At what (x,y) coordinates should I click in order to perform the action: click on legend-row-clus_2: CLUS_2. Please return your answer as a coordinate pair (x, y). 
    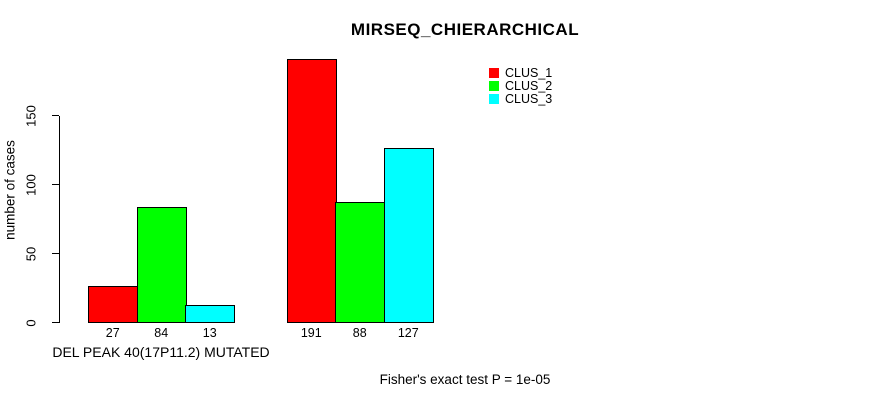
    Looking at the image, I should click on (521, 86).